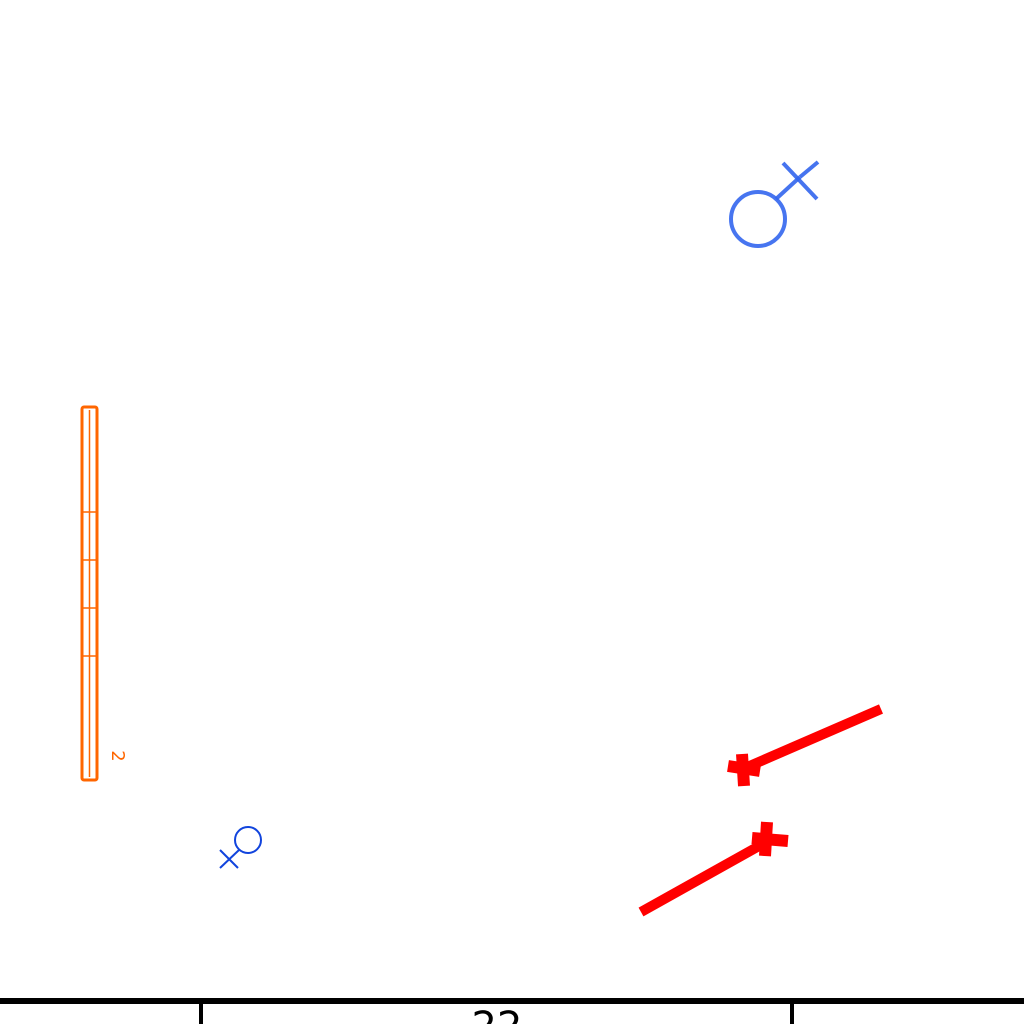 The width and height of the screenshot is (1024, 1024). I want to click on bottom-frame-label: 22, so click(497, 1014).